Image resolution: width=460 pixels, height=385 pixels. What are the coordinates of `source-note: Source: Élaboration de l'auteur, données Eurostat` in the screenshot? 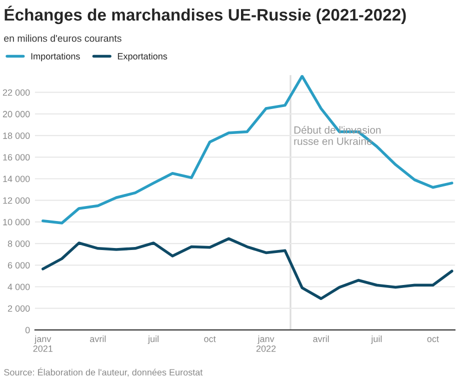 It's located at (103, 372).